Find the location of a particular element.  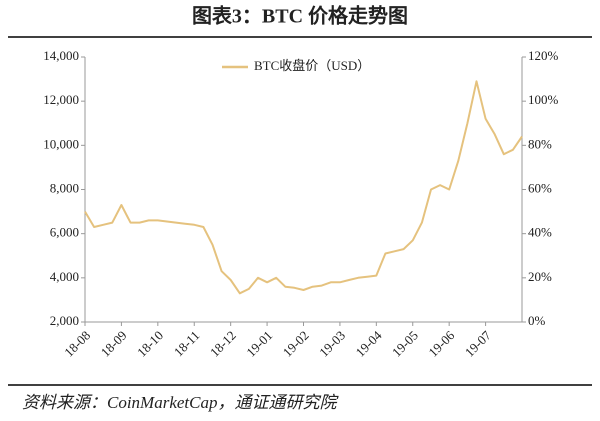

y2-tick-label: 120% is located at coordinates (543, 55).